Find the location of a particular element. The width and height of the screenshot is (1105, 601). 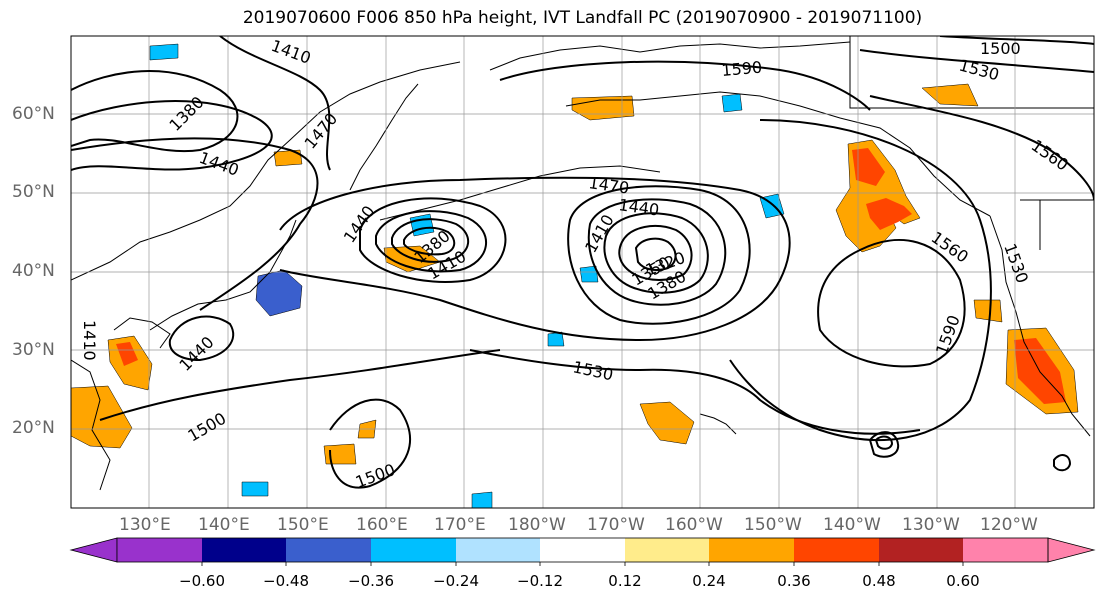

lon-label: 170°E is located at coordinates (460, 525).